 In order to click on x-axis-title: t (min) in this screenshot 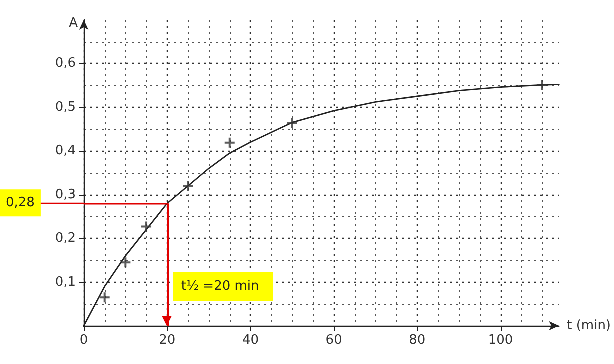, I will do `click(589, 326)`.